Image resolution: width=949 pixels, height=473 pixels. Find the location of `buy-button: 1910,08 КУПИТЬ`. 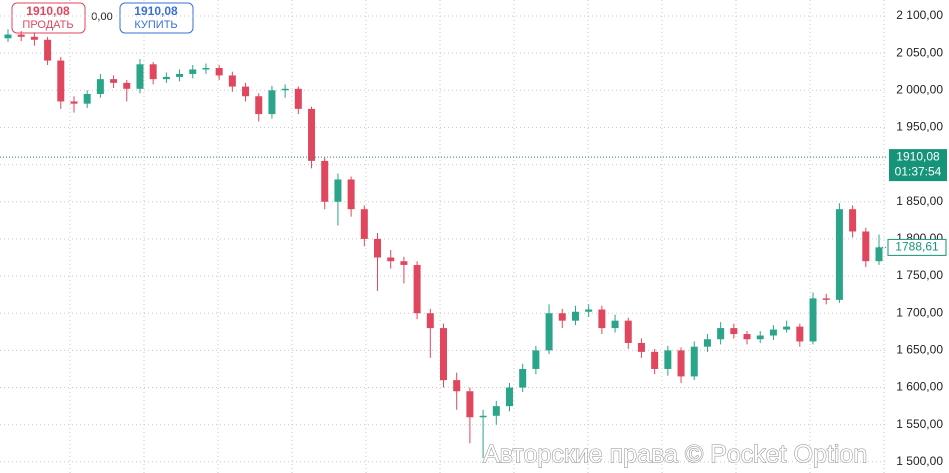

buy-button: 1910,08 КУПИТЬ is located at coordinates (156, 18).